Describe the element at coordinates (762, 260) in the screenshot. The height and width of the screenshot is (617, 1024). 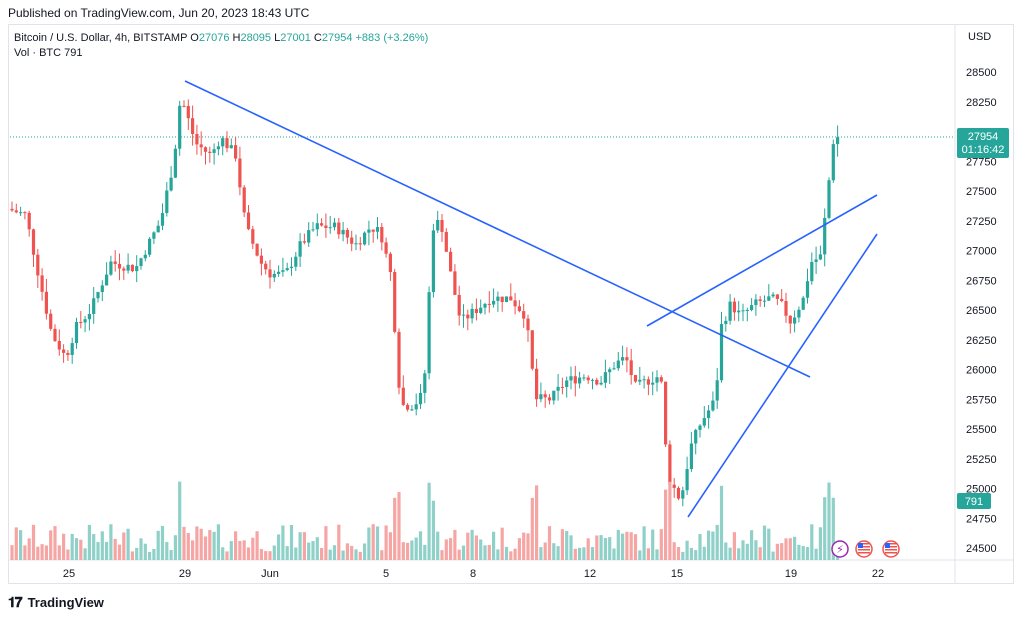
I see `trendline` at that location.